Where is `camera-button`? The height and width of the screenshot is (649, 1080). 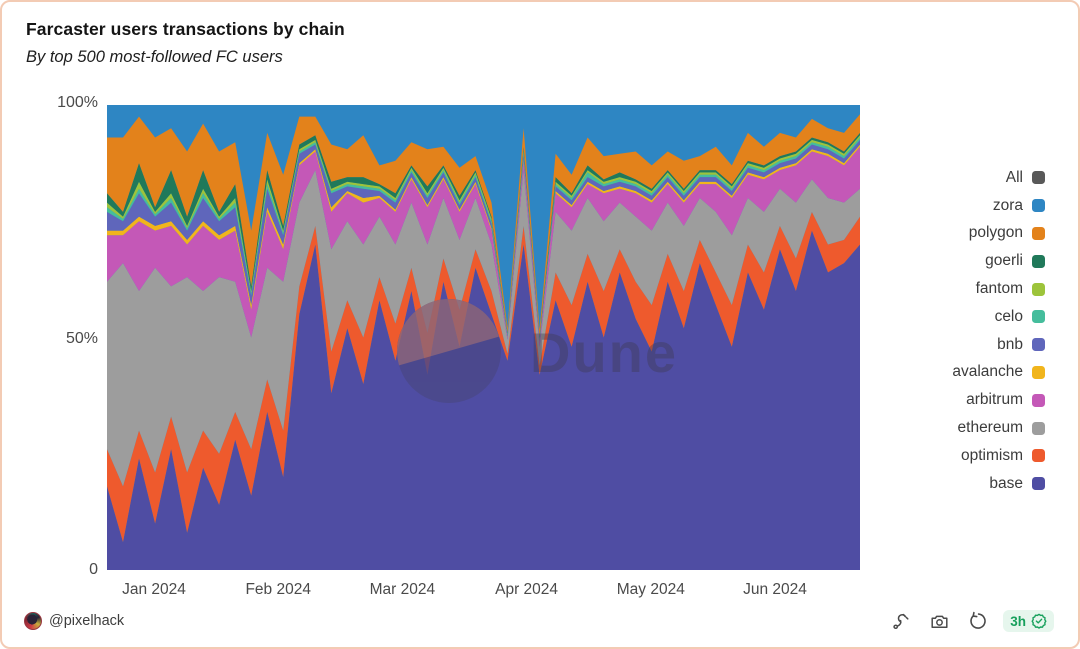
camera-button is located at coordinates (939, 621).